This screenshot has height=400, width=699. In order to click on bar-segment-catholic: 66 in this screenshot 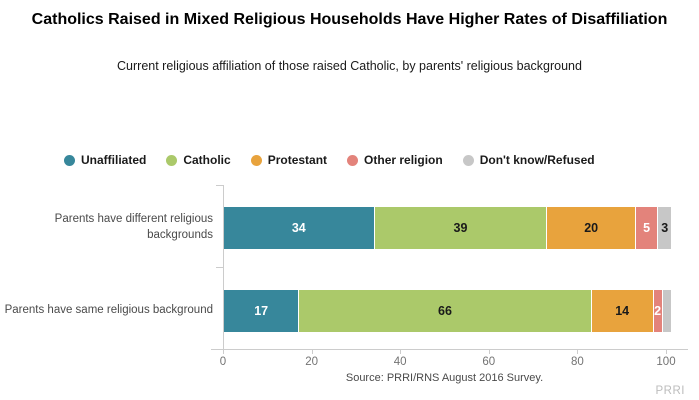, I will do `click(445, 311)`.